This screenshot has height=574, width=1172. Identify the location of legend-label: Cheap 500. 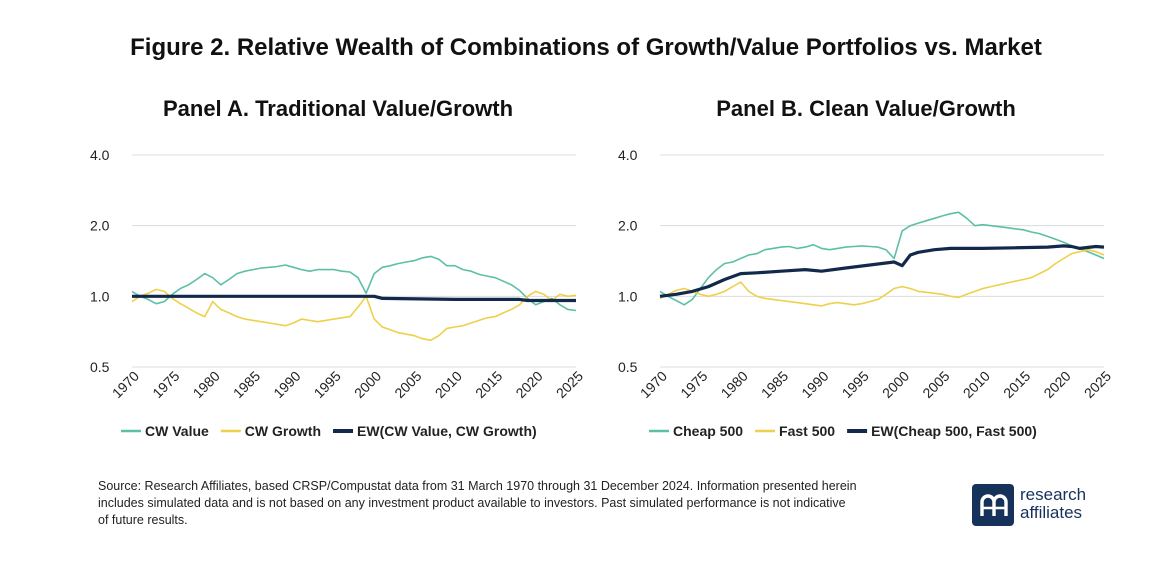
(708, 431).